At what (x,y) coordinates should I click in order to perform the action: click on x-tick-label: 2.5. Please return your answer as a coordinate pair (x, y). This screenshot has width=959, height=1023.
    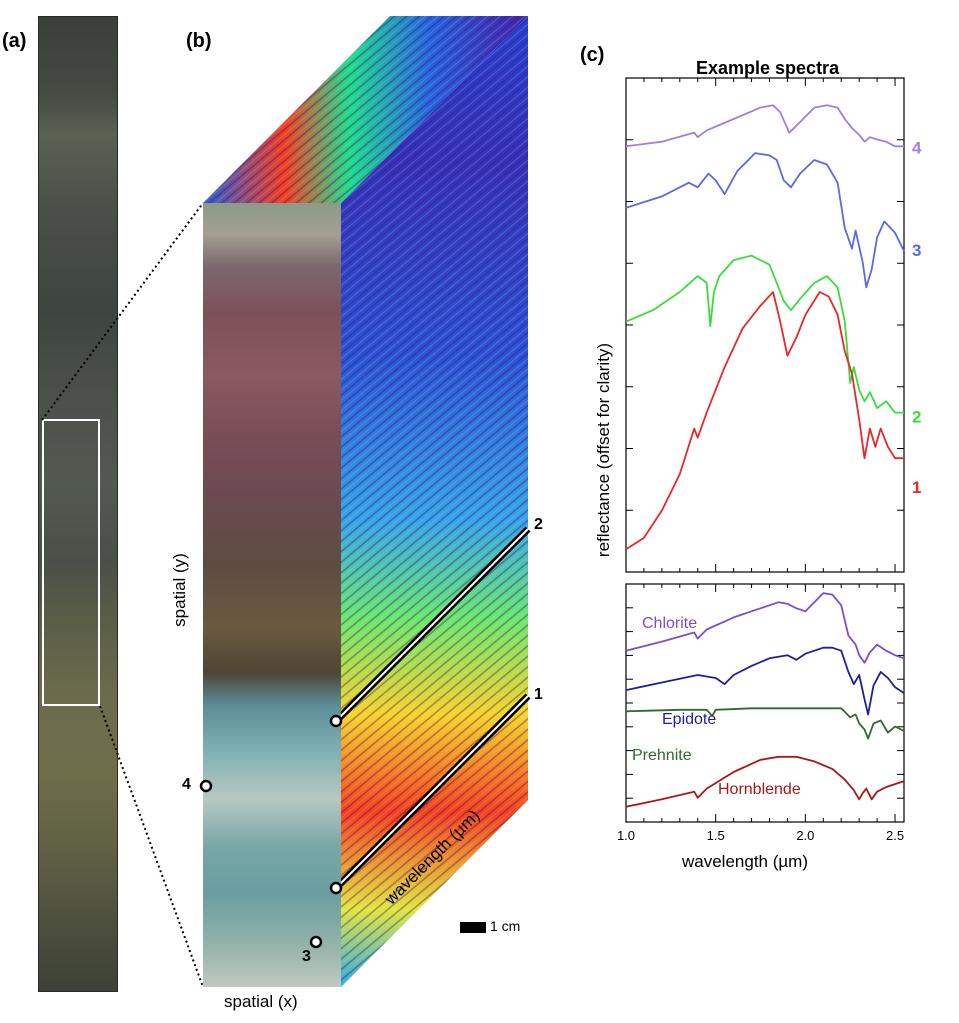
    Looking at the image, I should click on (895, 835).